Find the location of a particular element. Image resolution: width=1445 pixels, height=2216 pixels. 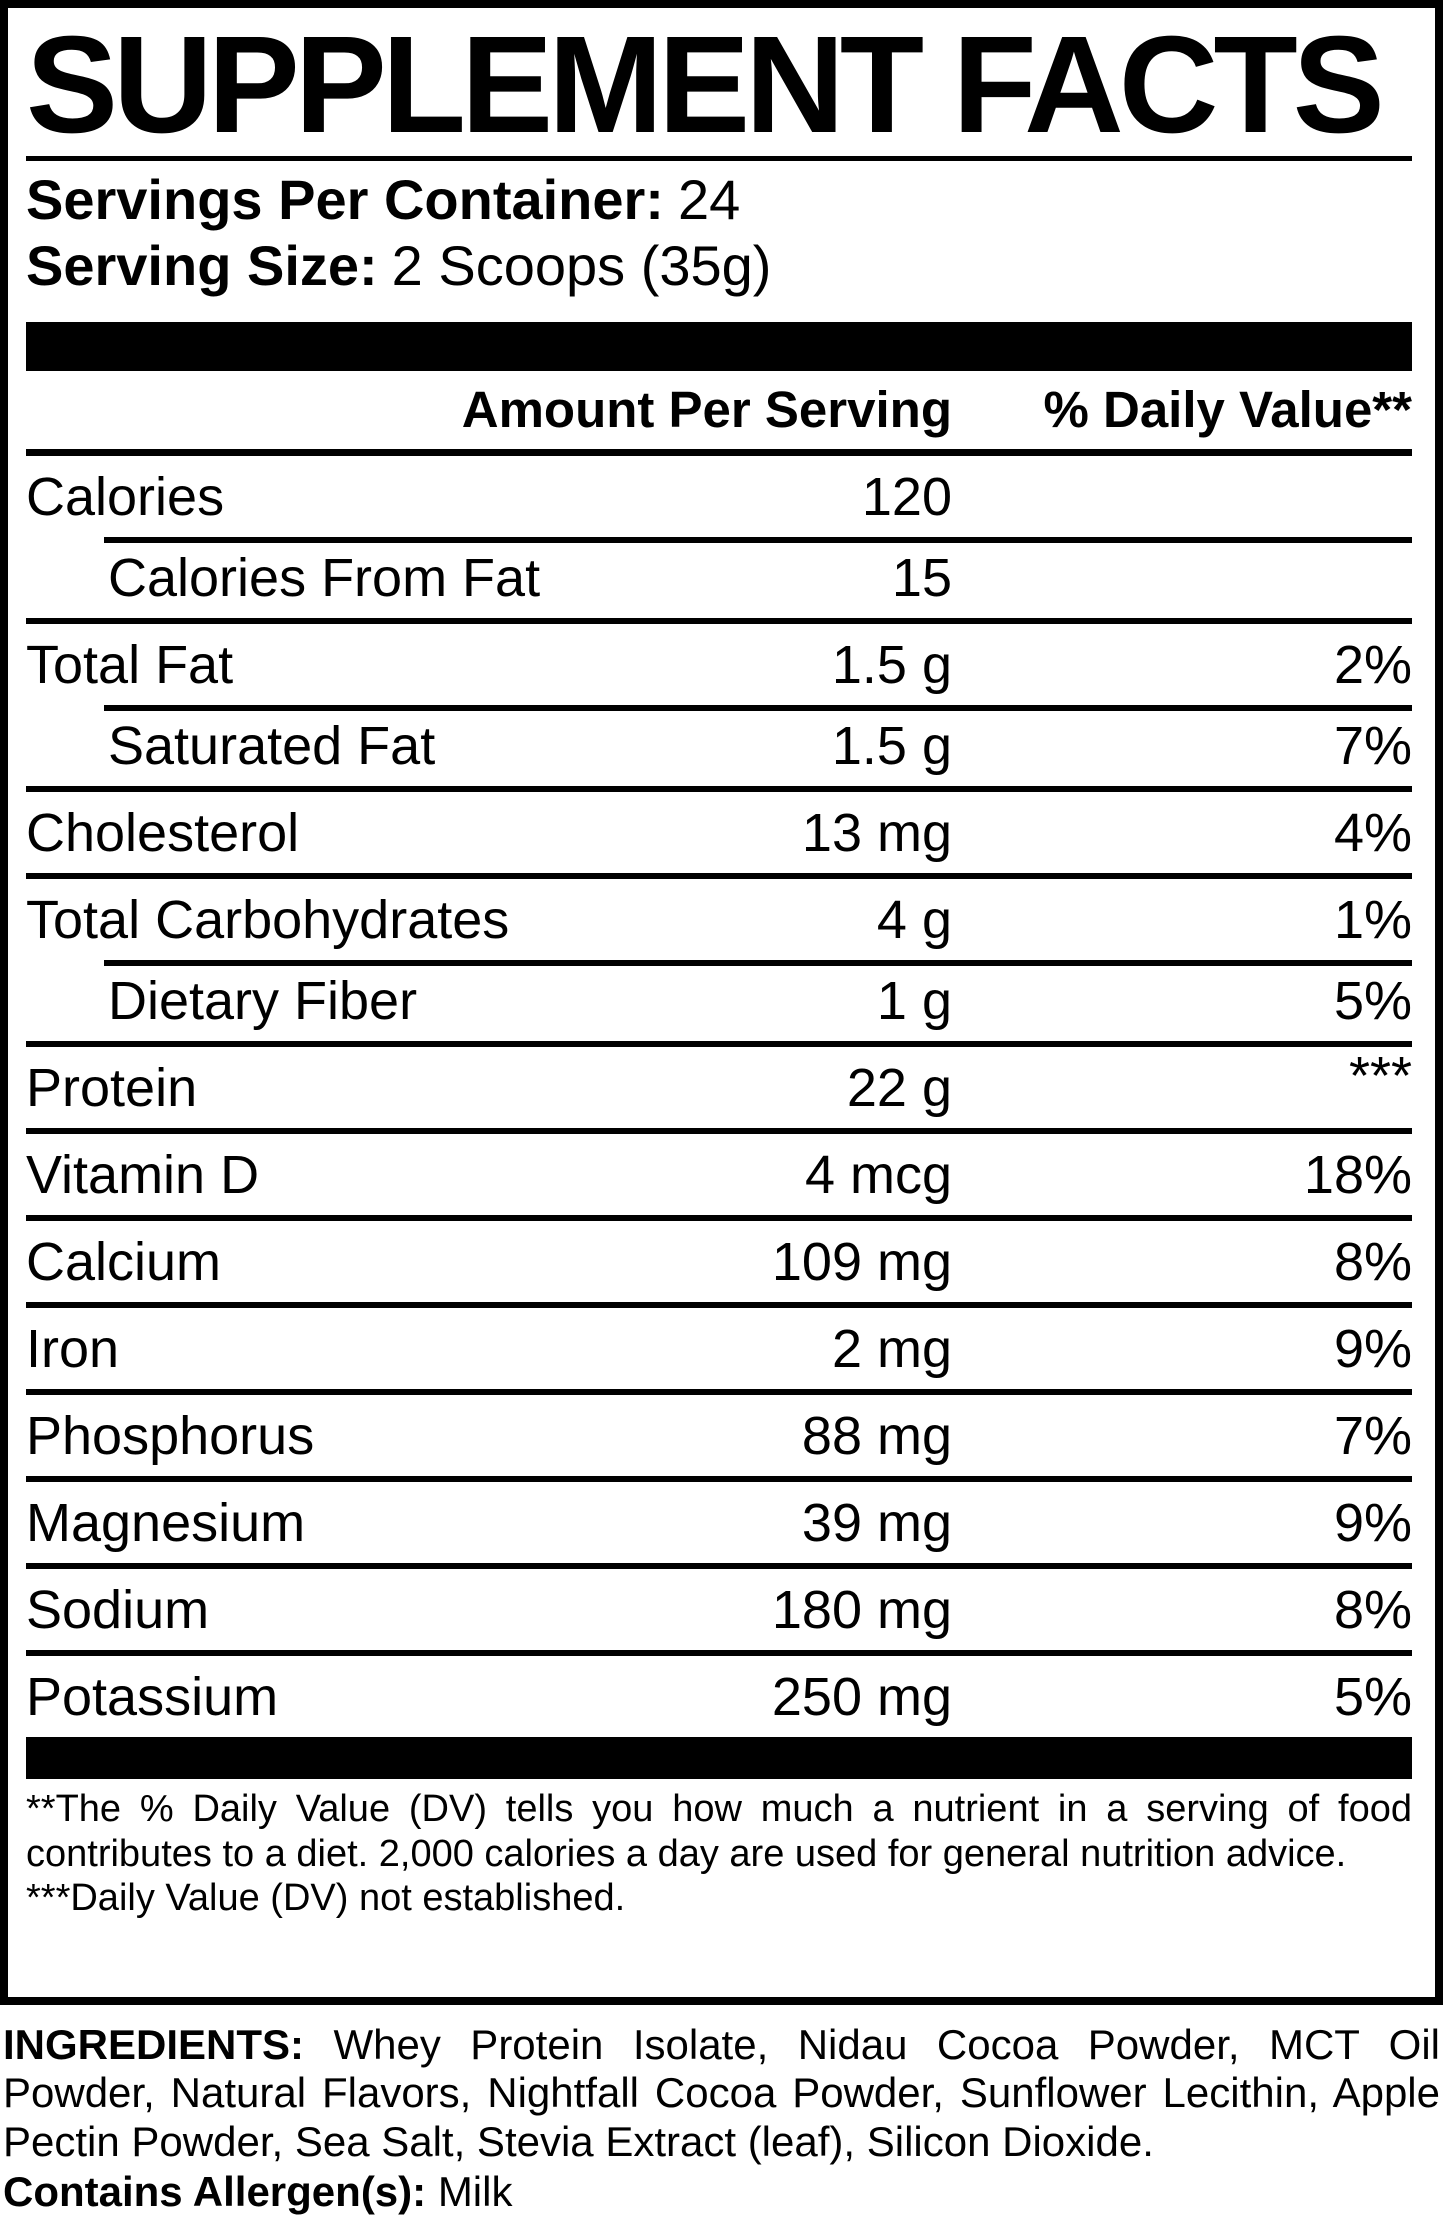

nutrient-name: Total Carbohydrates is located at coordinates (268, 919).